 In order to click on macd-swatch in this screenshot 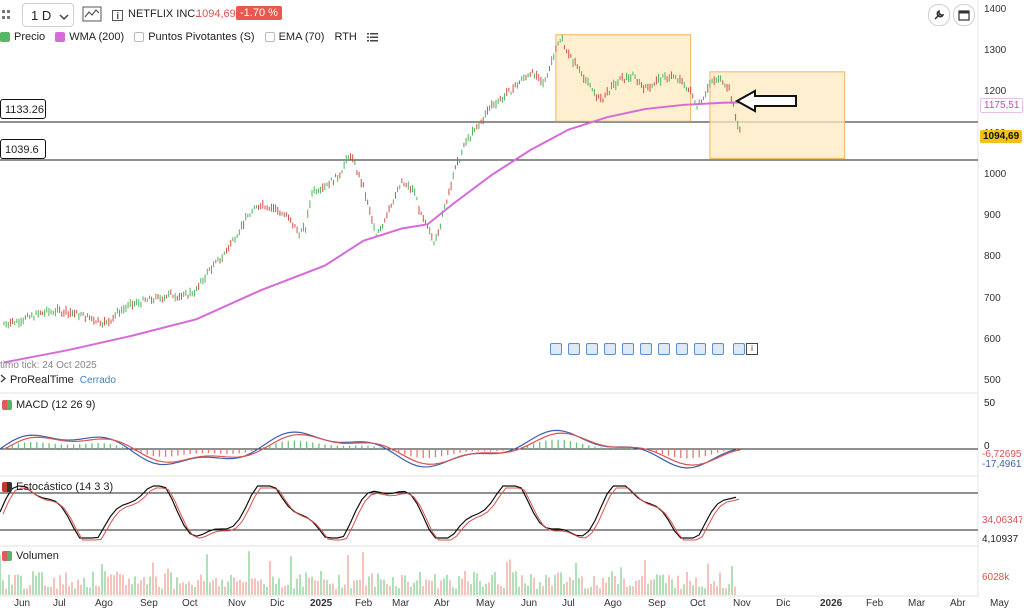, I will do `click(7, 405)`.